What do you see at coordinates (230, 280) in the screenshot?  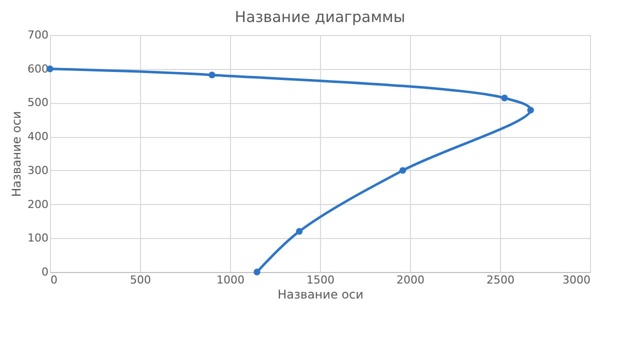 I see `x-tick-label: 1000` at bounding box center [230, 280].